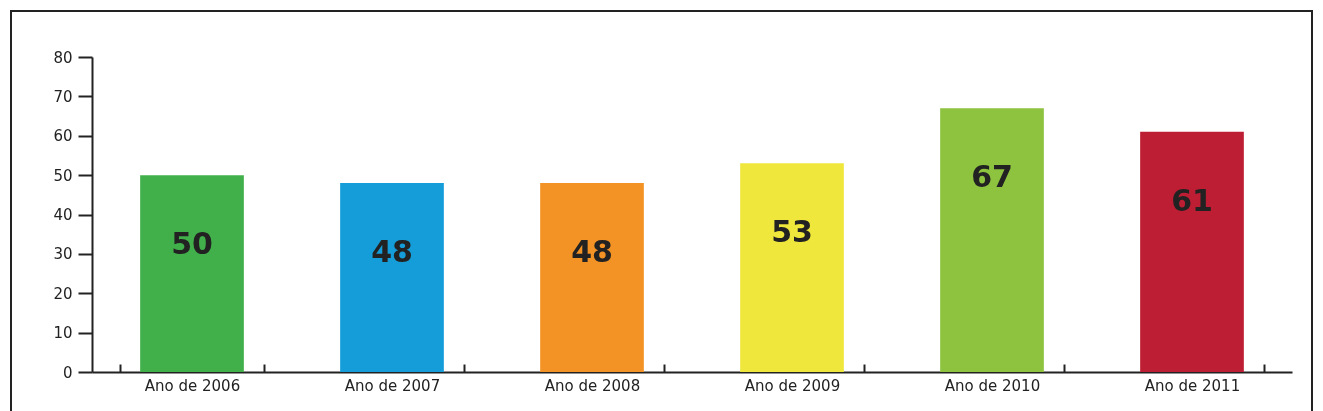 Image resolution: width=1323 pixels, height=411 pixels. Describe the element at coordinates (192, 385) in the screenshot. I see `x-tick-label: Ano de 2006` at that location.